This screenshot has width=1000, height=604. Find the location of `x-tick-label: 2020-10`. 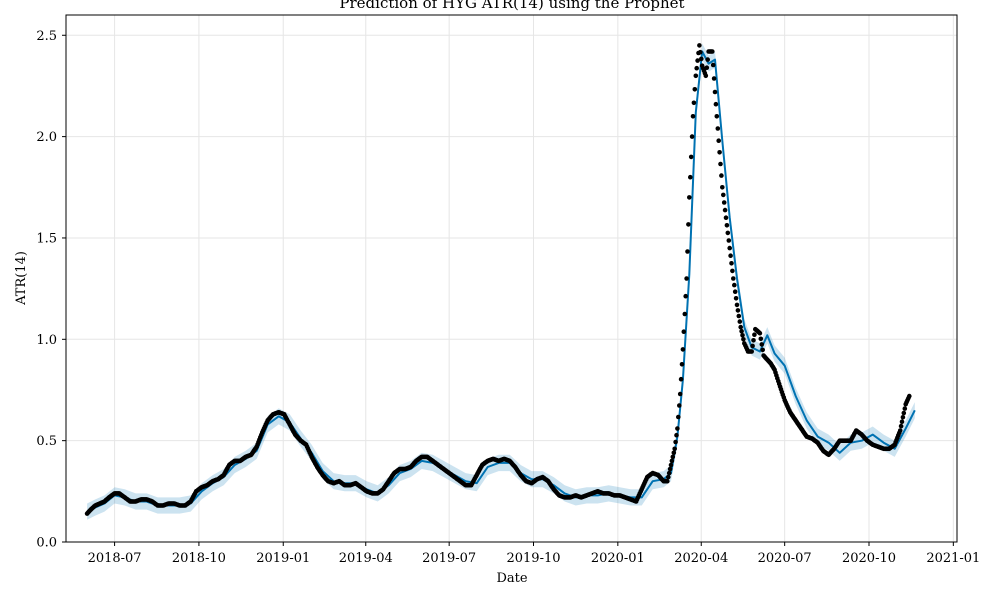

x-tick-label: 2020-10 is located at coordinates (869, 558).